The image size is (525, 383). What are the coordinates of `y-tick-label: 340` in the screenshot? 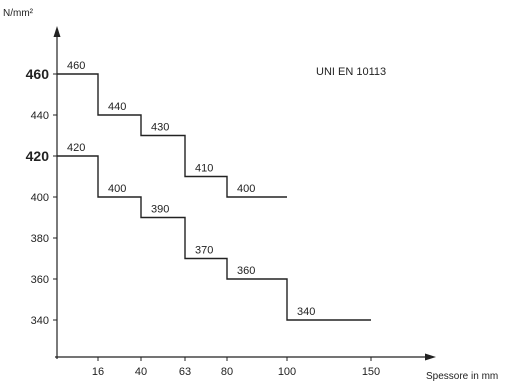 It's located at (40, 321).